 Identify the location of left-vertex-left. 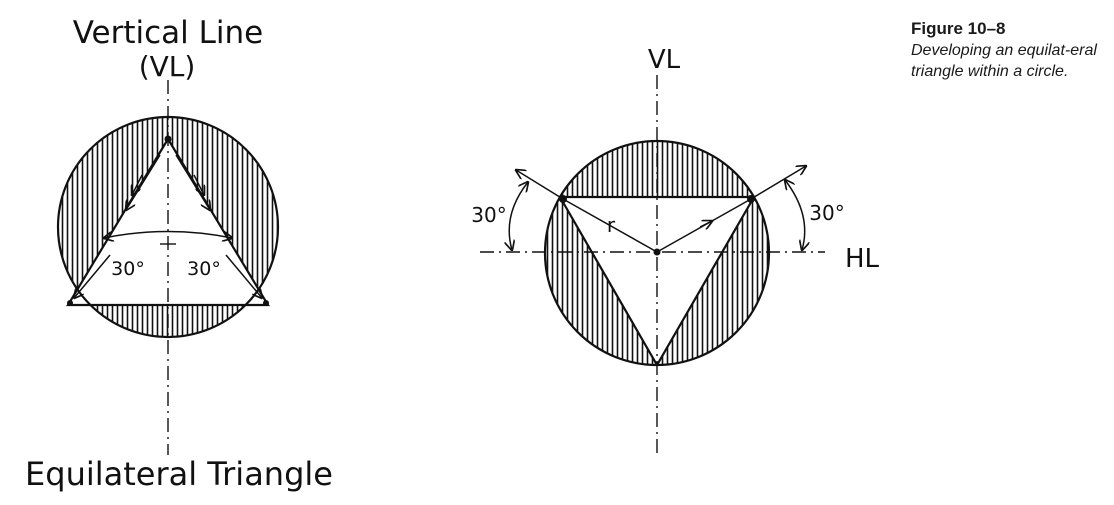
(70, 303).